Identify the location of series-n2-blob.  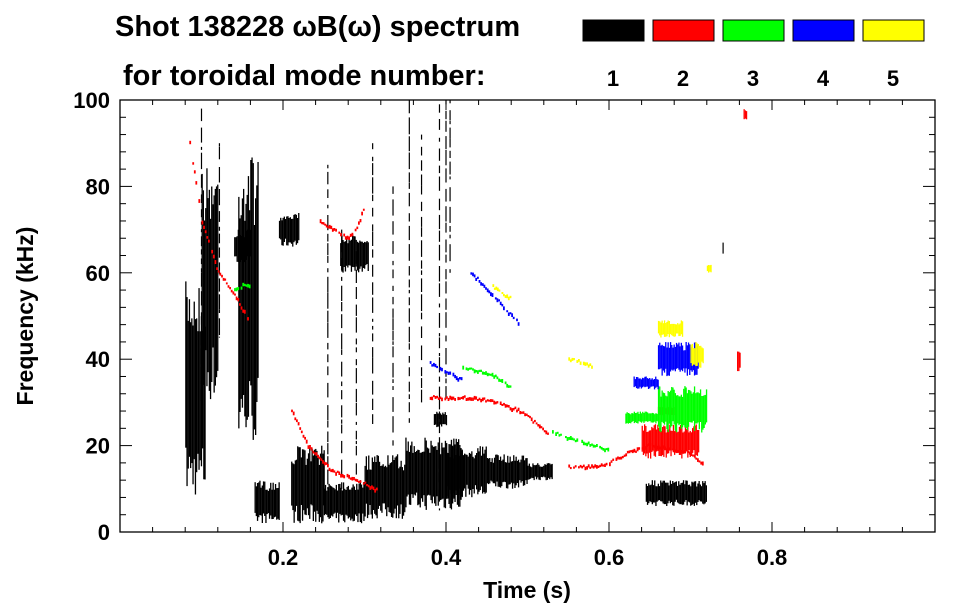
(670, 441).